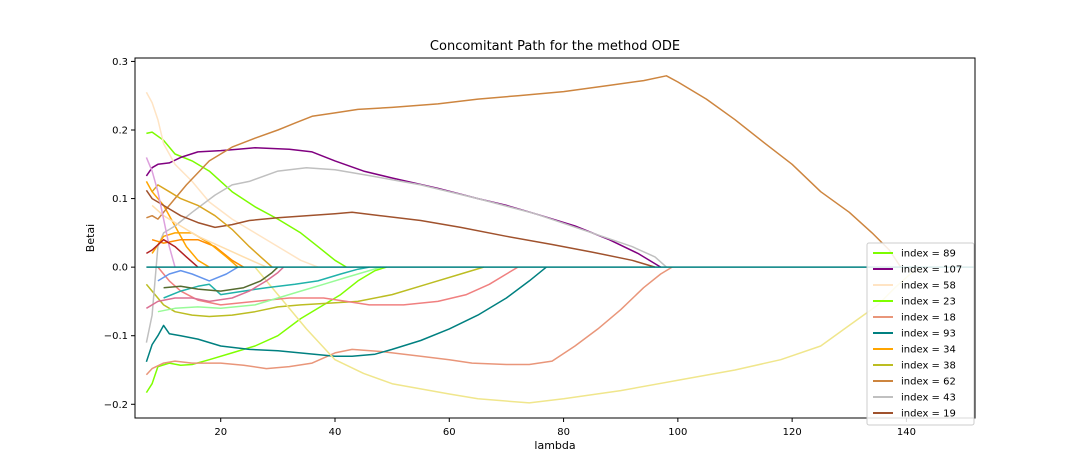 The image size is (1083, 470). Describe the element at coordinates (90, 238) in the screenshot. I see `y-axis-label: Betai` at that location.